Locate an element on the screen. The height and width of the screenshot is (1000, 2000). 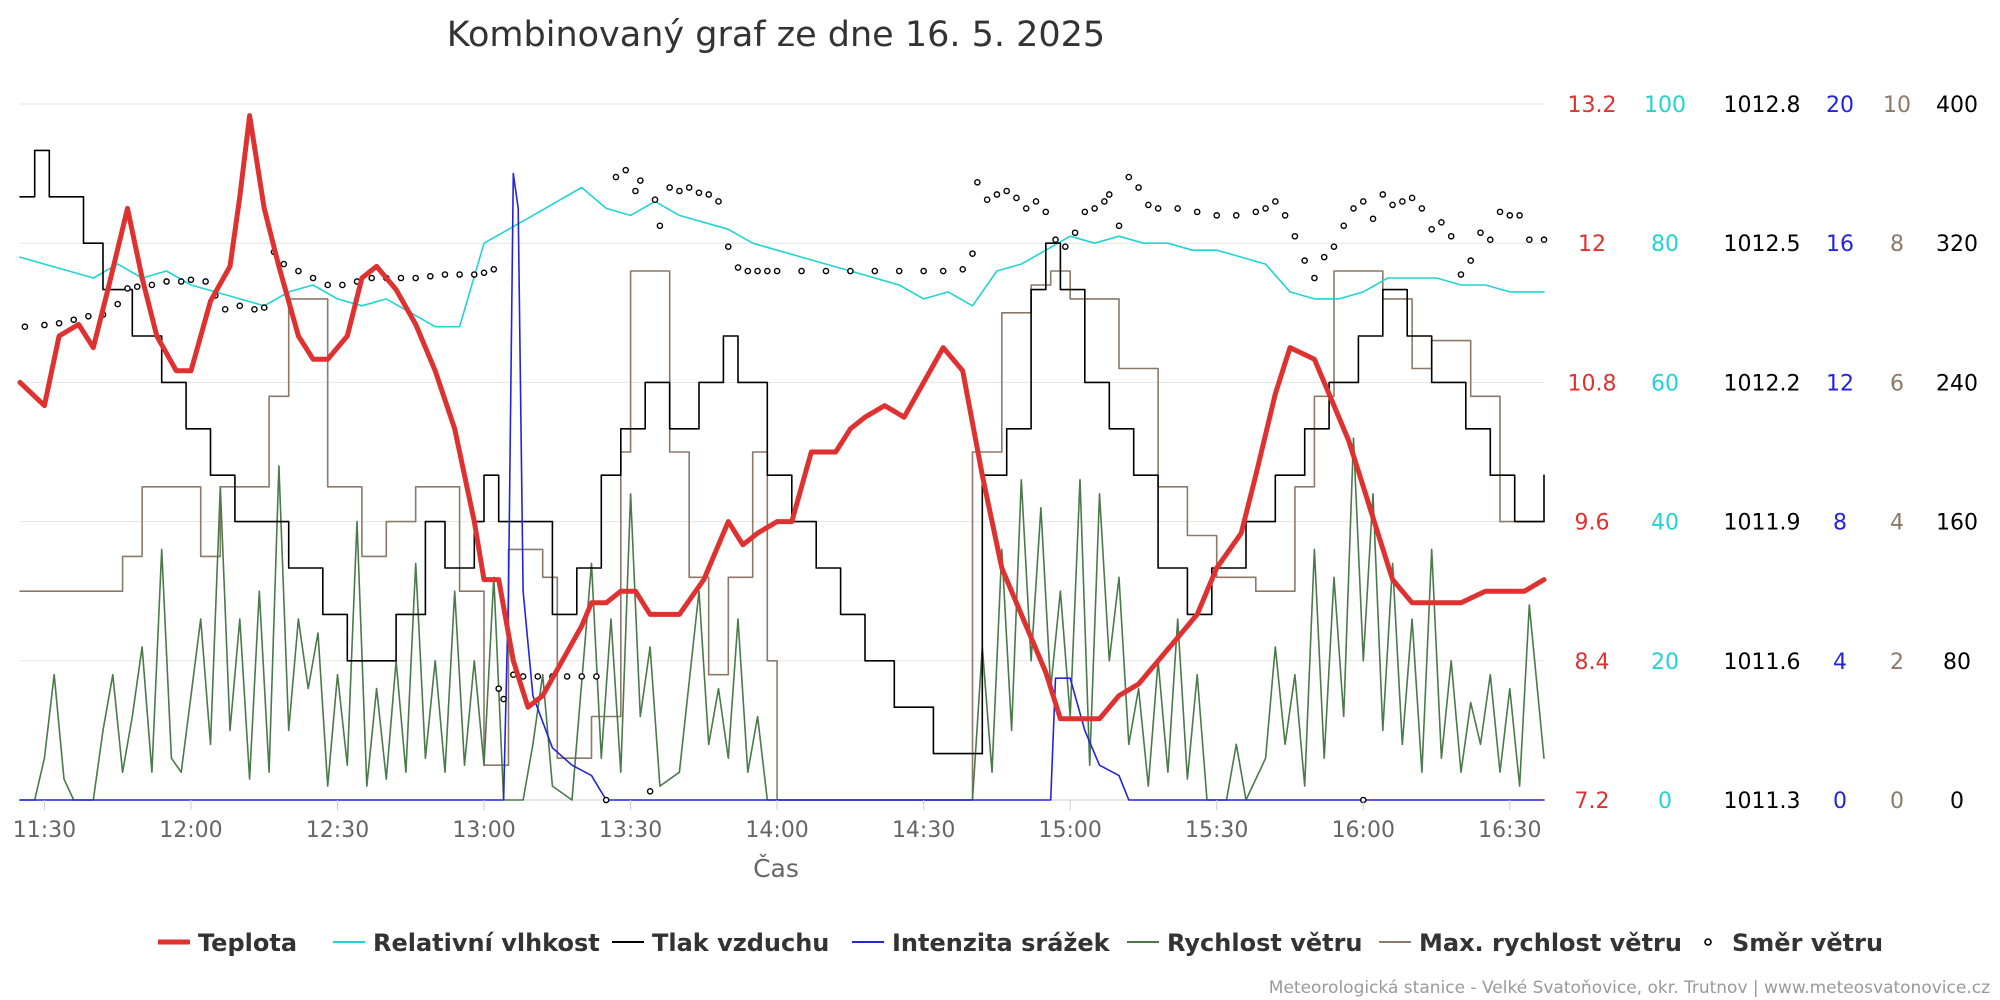
y-tick-label-press: 1012.8 is located at coordinates (1762, 105).